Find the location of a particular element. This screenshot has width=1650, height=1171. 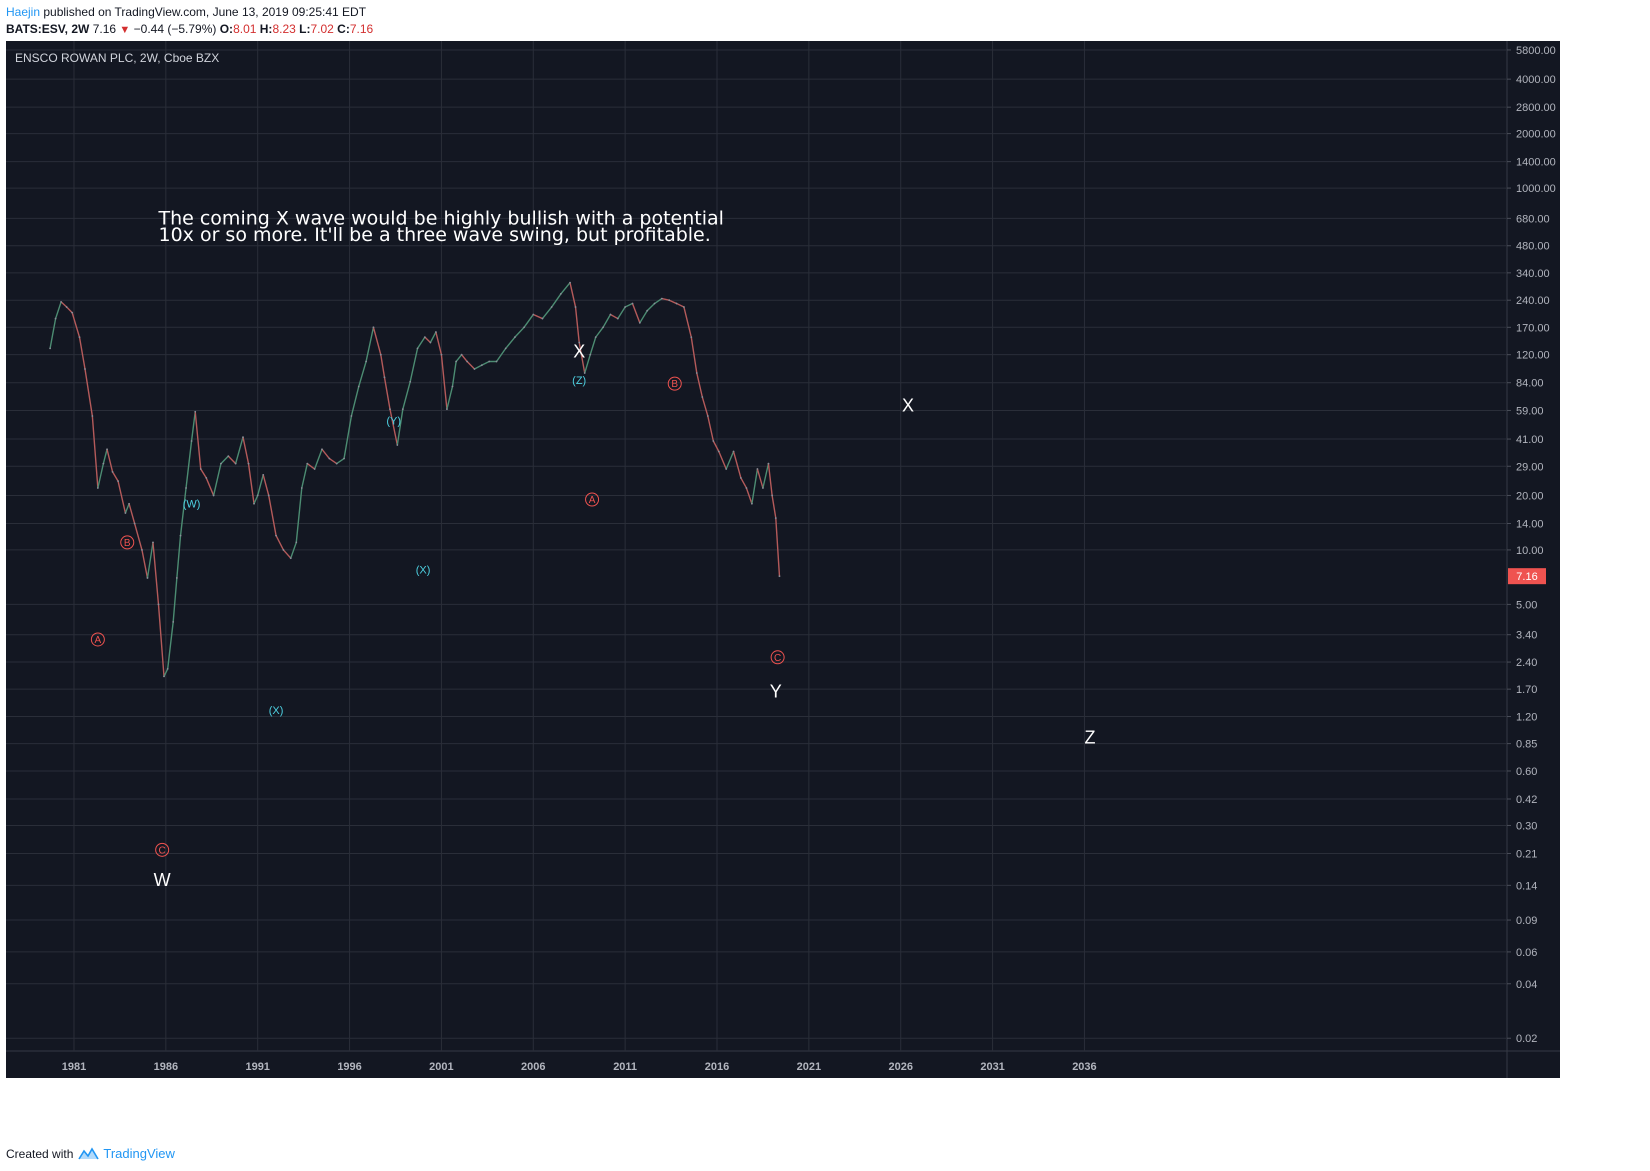

x-tick-label: 2016 is located at coordinates (717, 1067).